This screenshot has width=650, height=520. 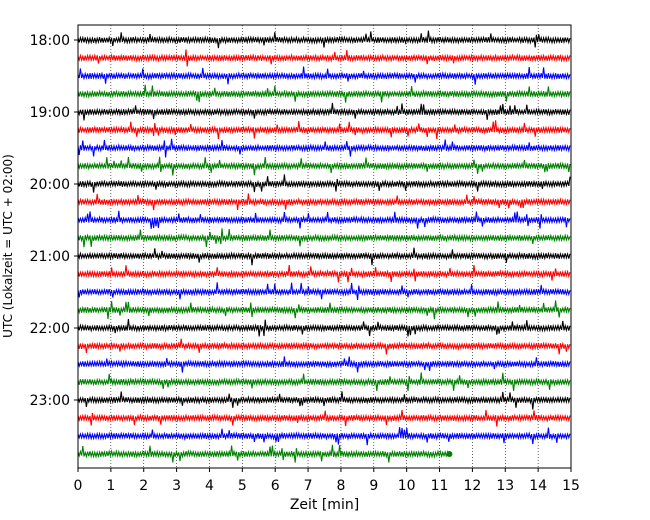 What do you see at coordinates (8, 246) in the screenshot?
I see `y-axis-label: UTC (Lokalzeit = UTC + 02:00)` at bounding box center [8, 246].